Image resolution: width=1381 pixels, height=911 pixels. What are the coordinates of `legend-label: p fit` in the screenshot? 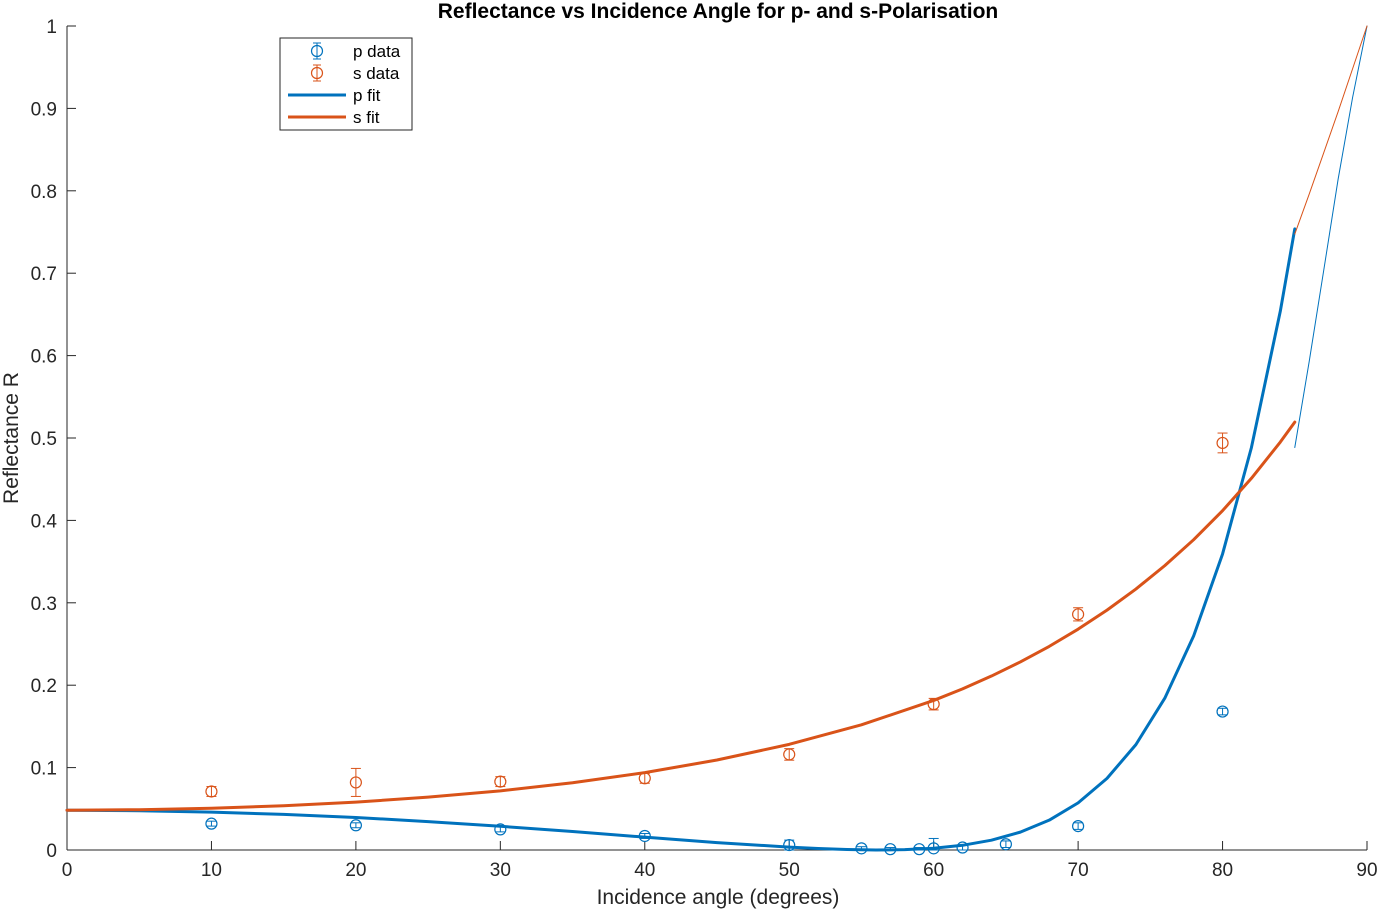 It's located at (367, 95).